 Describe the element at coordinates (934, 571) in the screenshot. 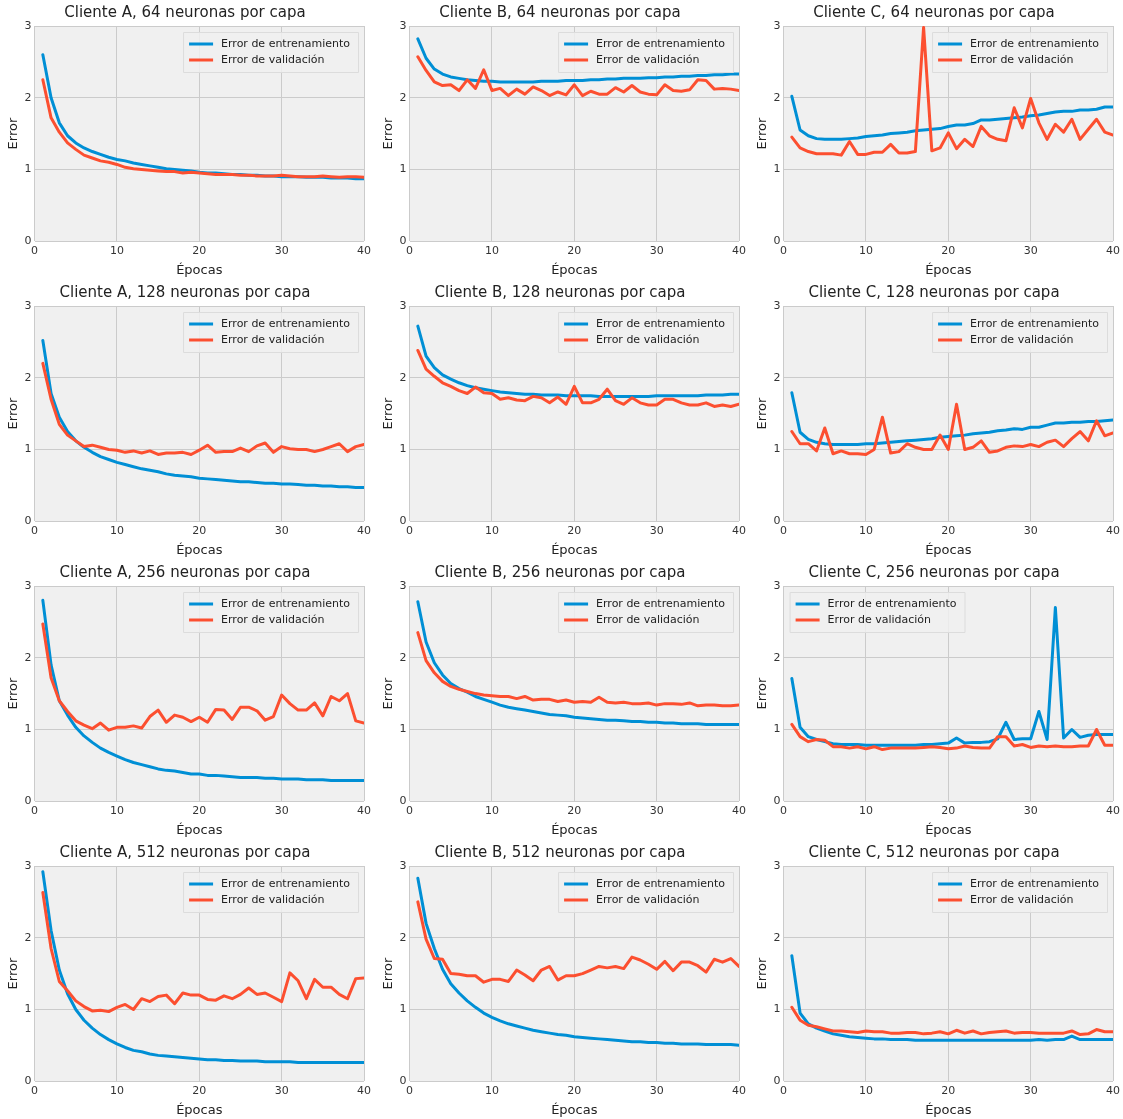

I see `chart-title: Cliente C, 256 neuronas por capa` at that location.